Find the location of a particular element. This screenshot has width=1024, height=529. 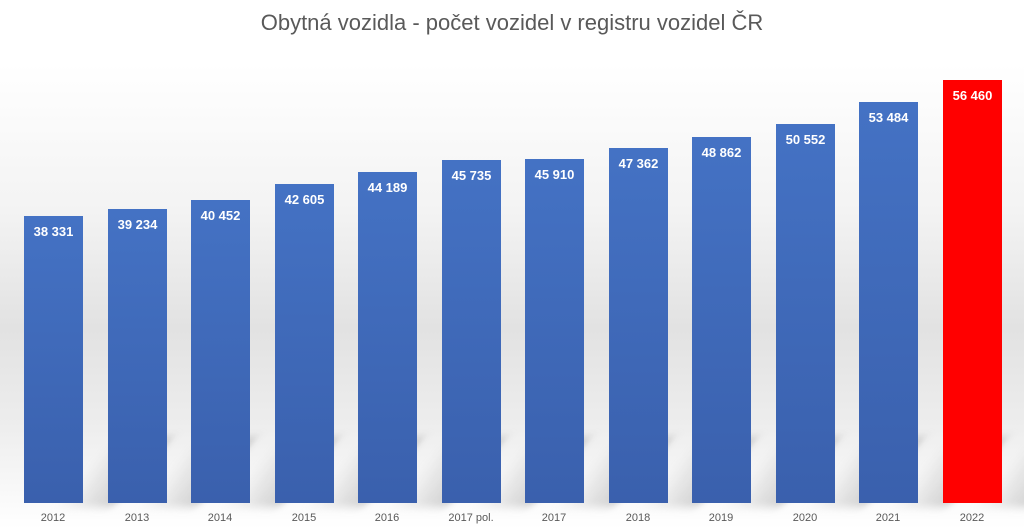

x-tick-label: 2022 is located at coordinates (972, 518).